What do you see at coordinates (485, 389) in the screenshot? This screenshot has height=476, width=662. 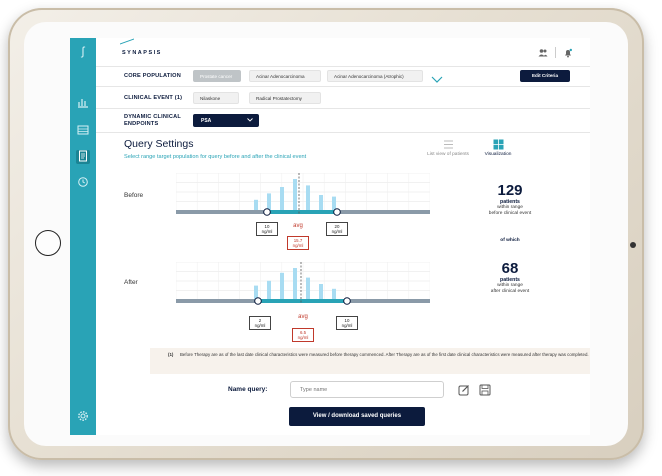 I see `save-icon` at bounding box center [485, 389].